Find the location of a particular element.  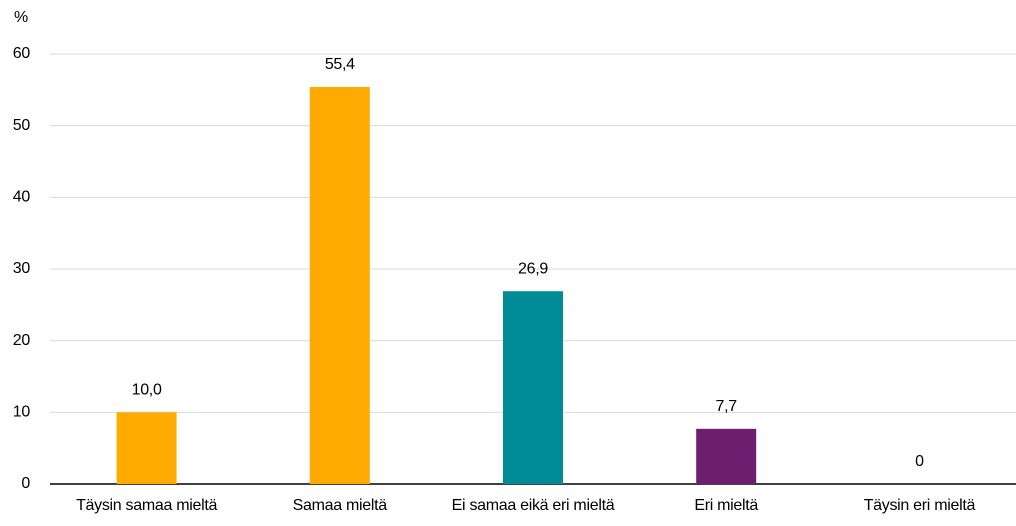

value-label: 0 is located at coordinates (919, 461).